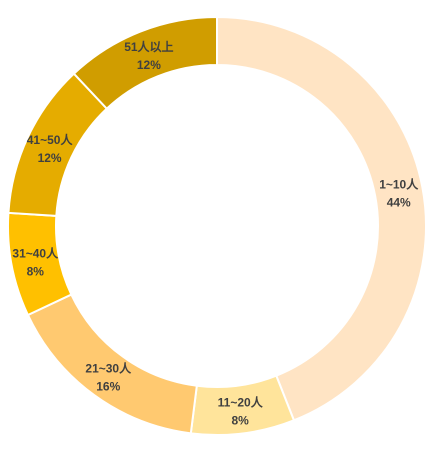  Describe the element at coordinates (399, 183) in the screenshot. I see `slice-label-0: 1~10人` at that location.